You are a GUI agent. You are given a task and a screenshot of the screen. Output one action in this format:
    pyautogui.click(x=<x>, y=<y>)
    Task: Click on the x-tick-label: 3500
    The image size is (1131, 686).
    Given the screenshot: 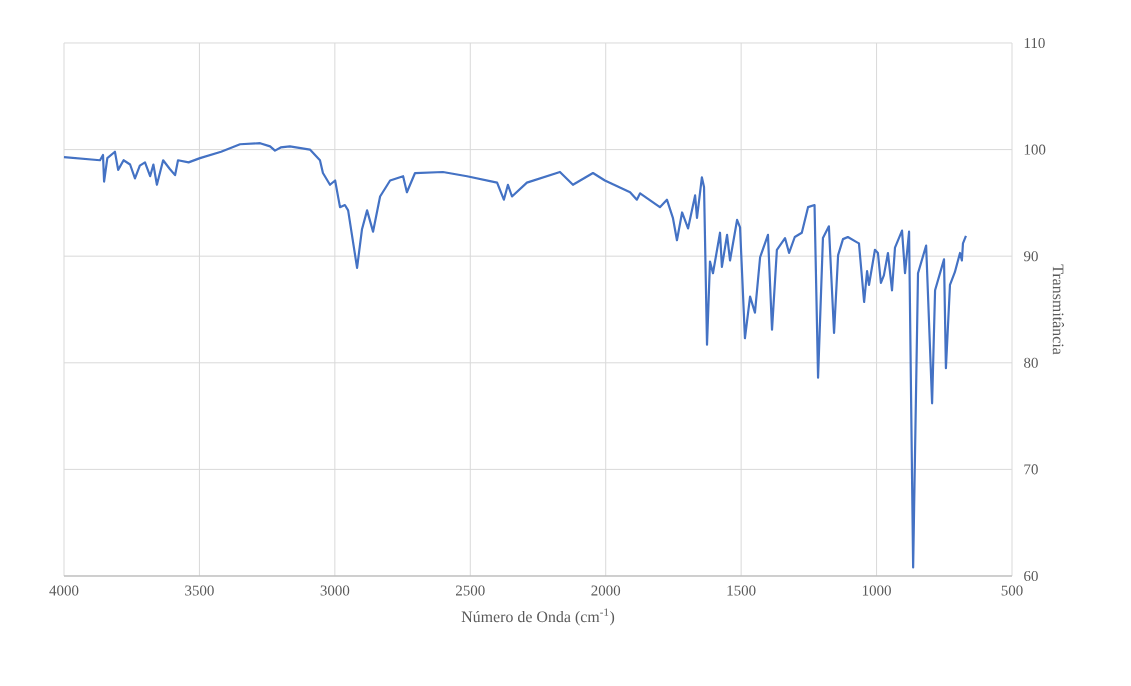 What is the action you would take?
    pyautogui.click(x=199, y=590)
    